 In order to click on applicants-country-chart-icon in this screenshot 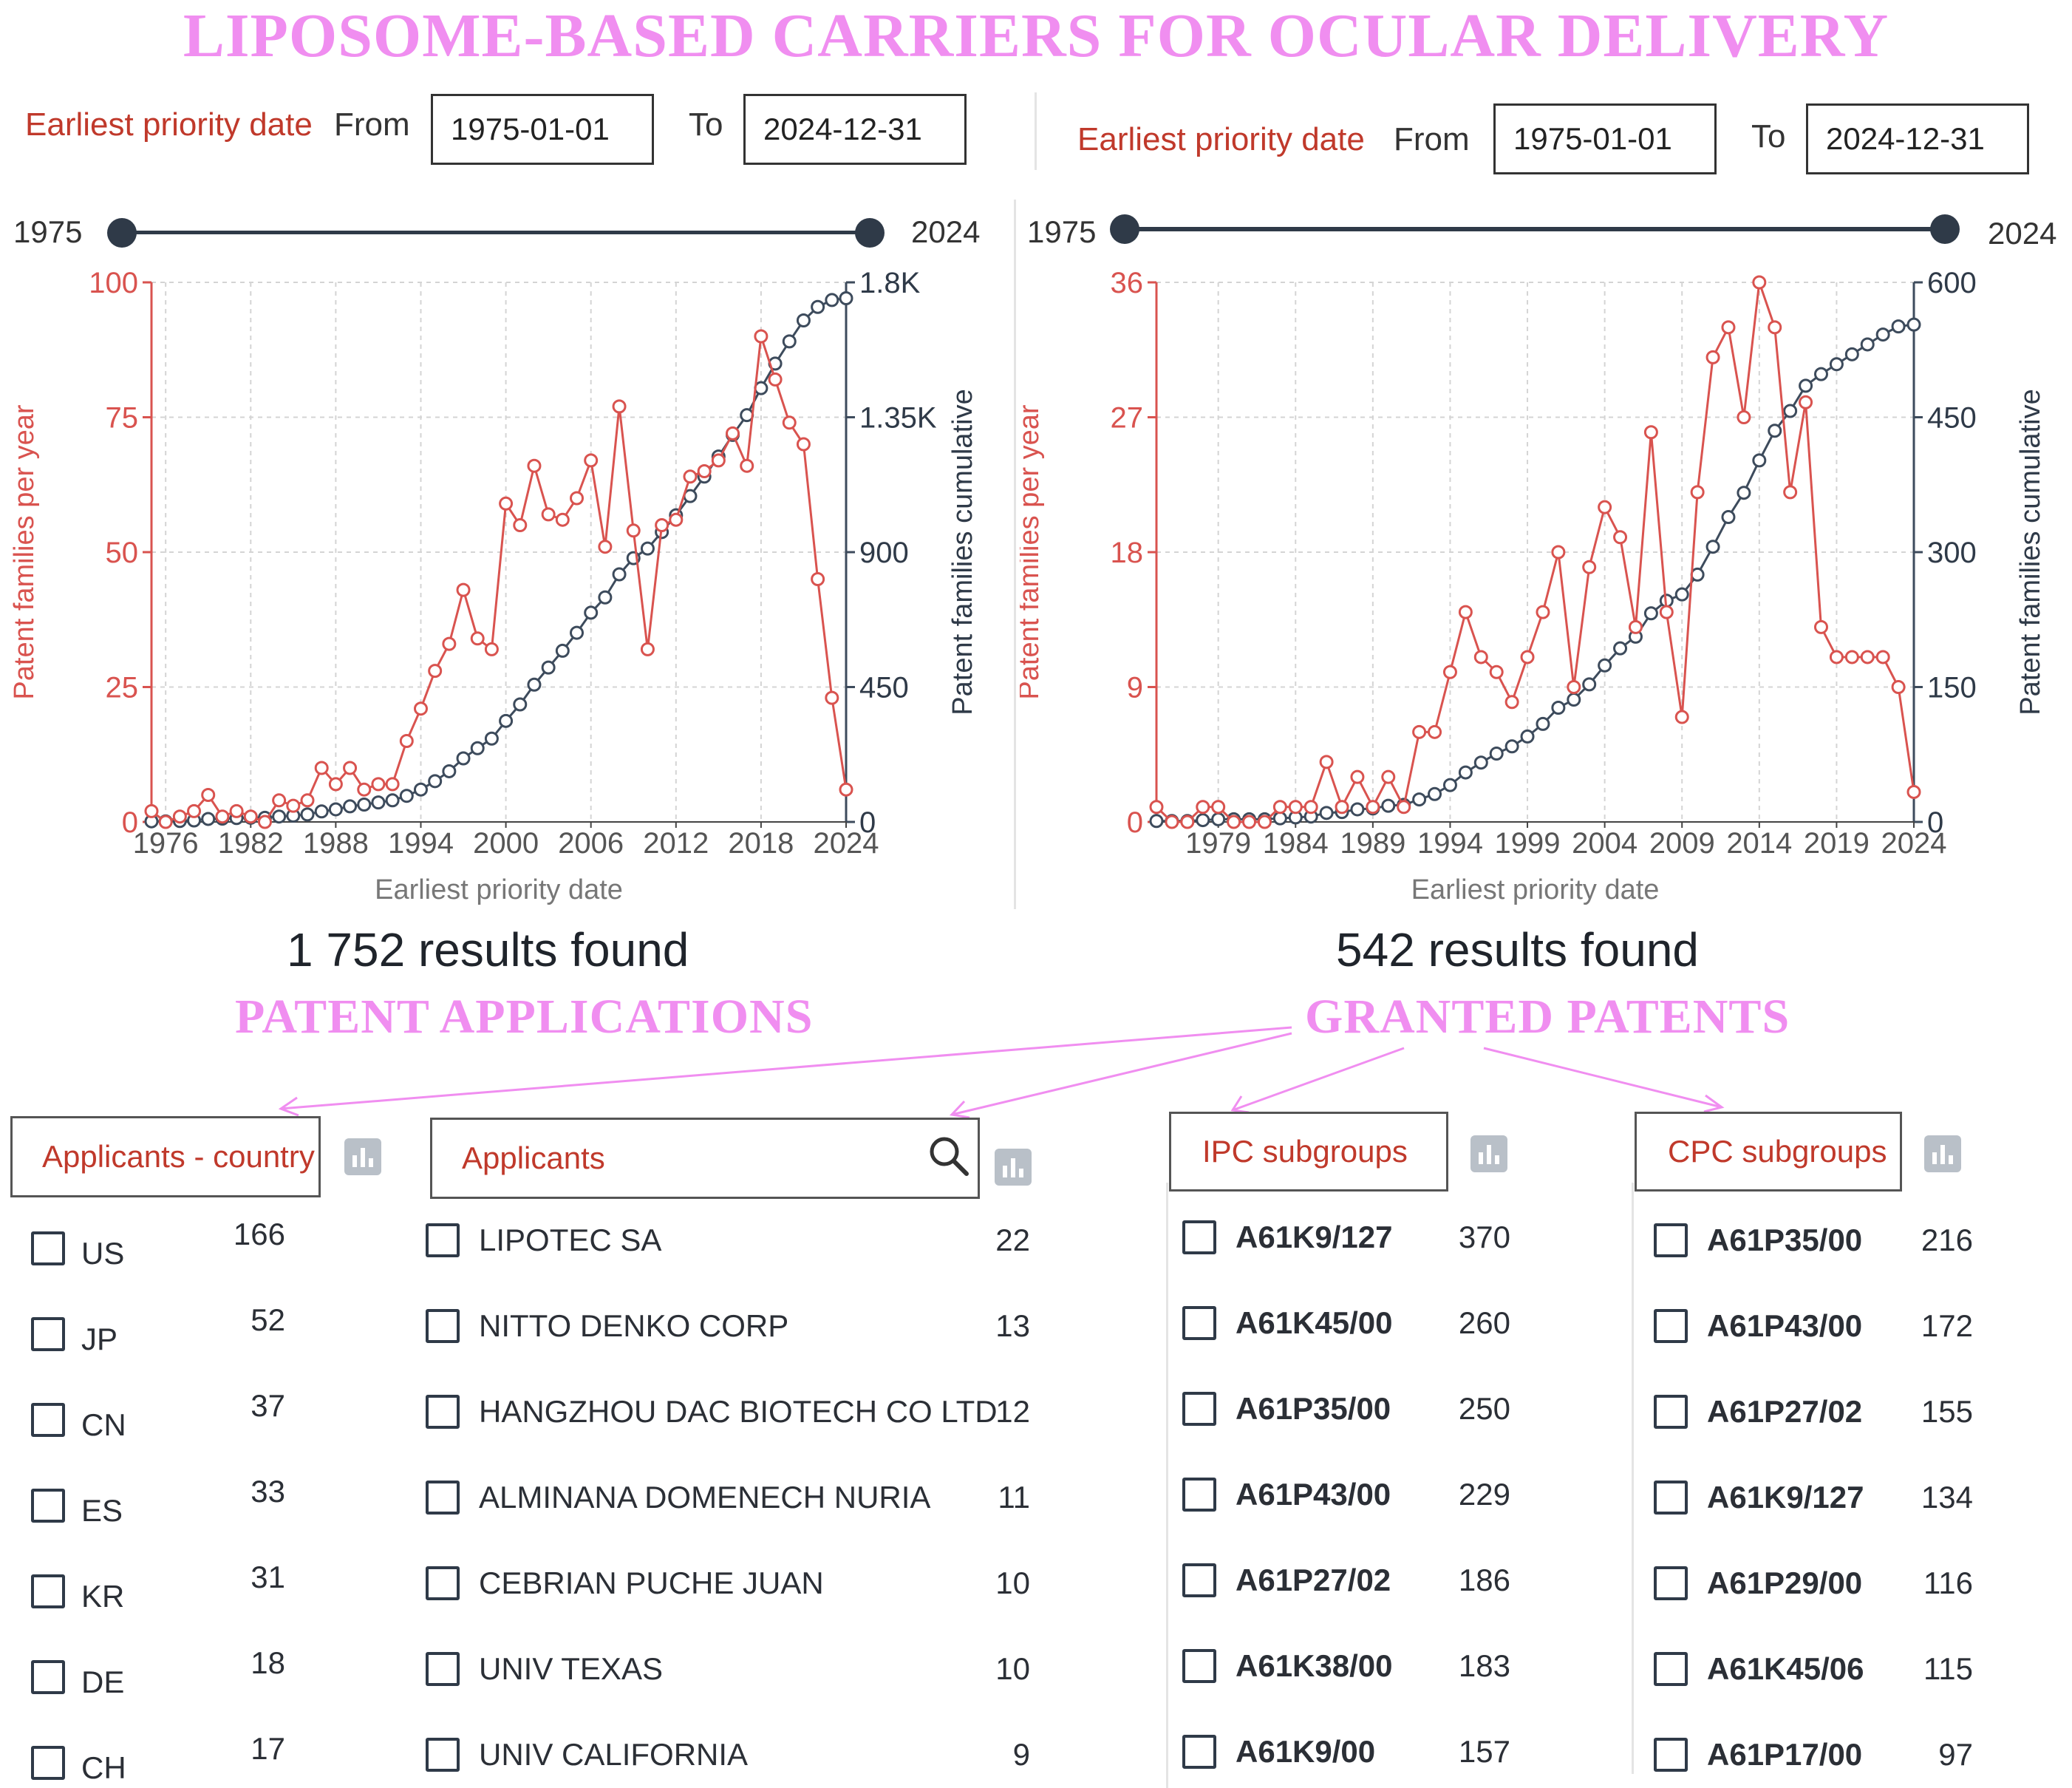, I will do `click(362, 1156)`.